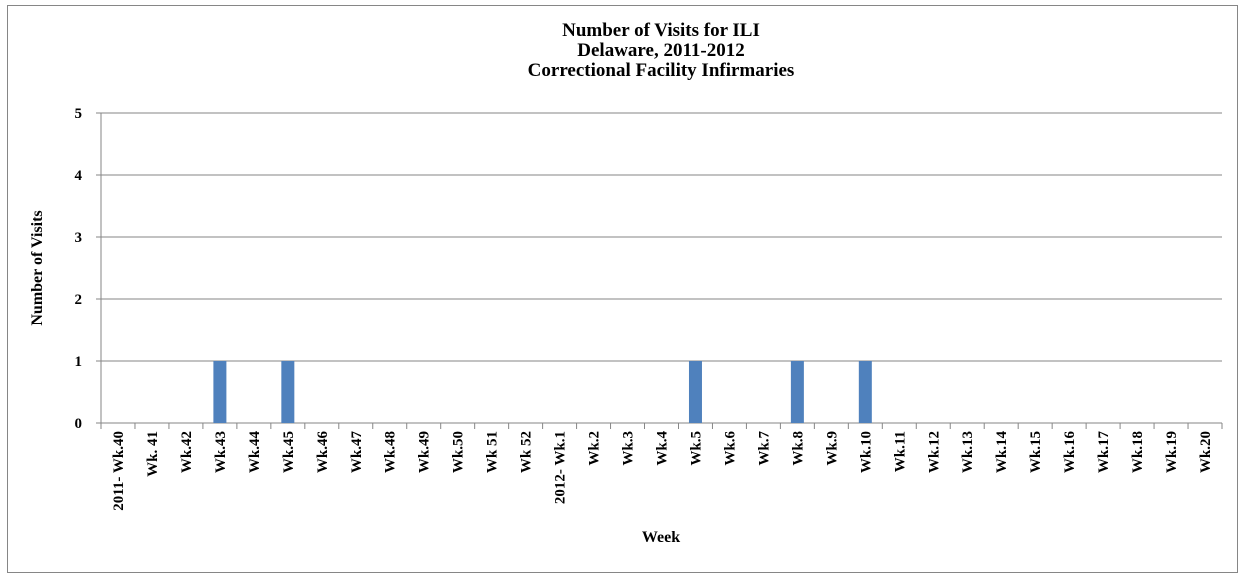 The height and width of the screenshot is (578, 1245). What do you see at coordinates (900, 451) in the screenshot?
I see `x-tick-label: Wk.11` at bounding box center [900, 451].